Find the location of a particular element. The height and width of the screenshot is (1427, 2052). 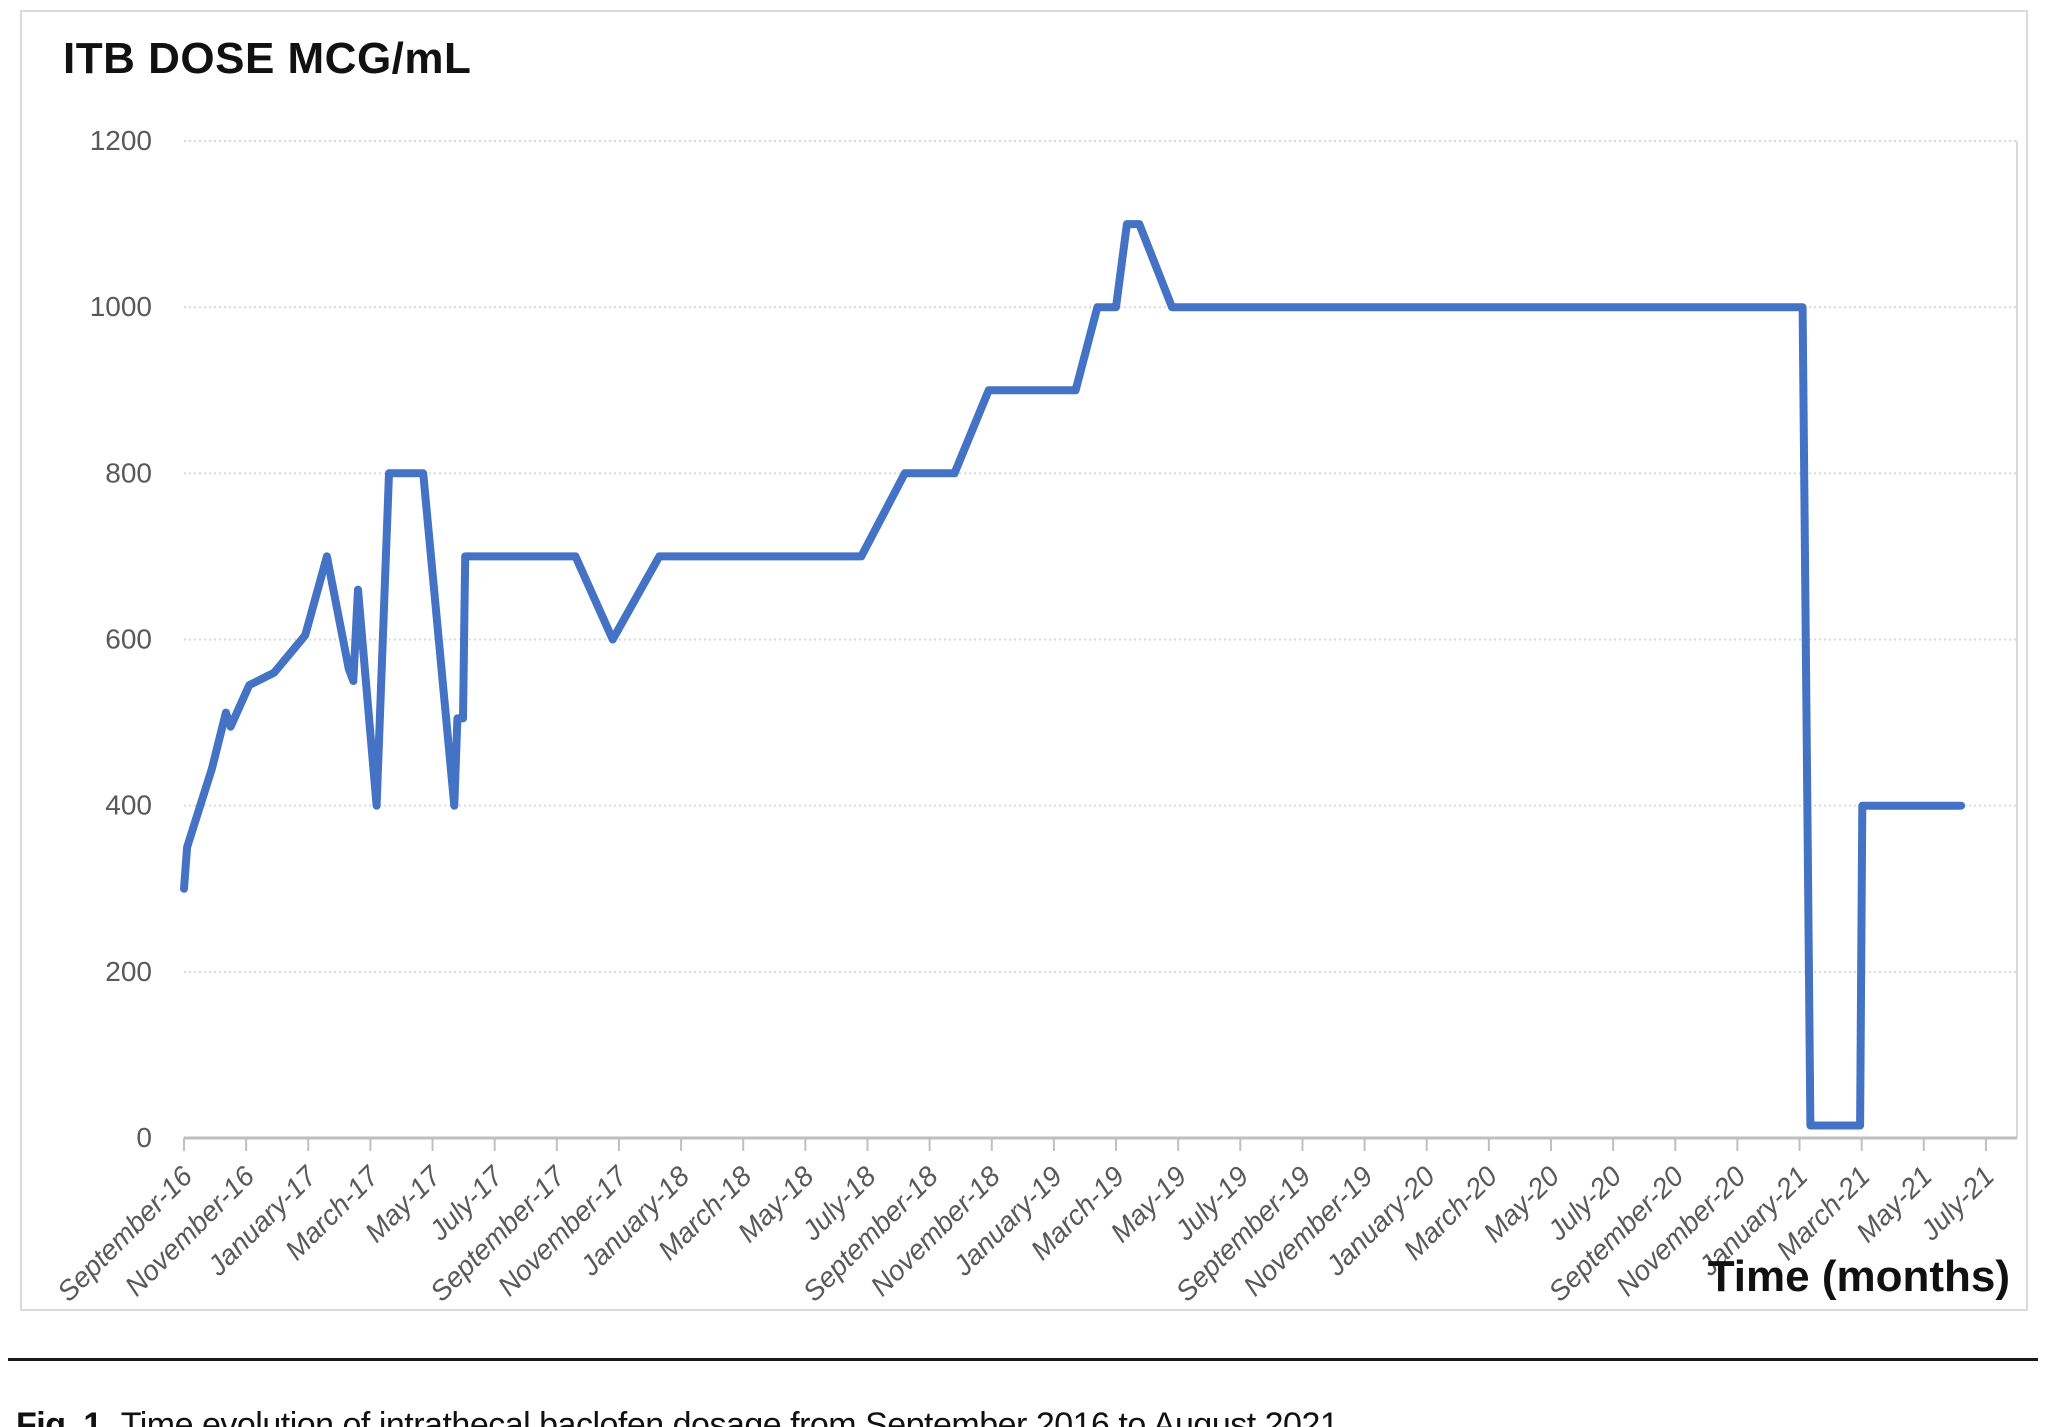

y-axis-tick-label-400: 400 is located at coordinates (128, 805).